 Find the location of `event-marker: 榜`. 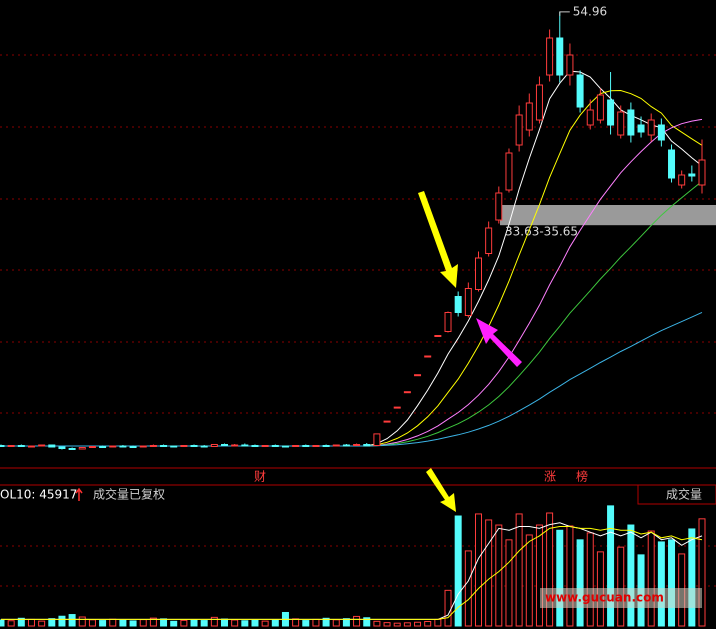

event-marker: 榜 is located at coordinates (582, 476).